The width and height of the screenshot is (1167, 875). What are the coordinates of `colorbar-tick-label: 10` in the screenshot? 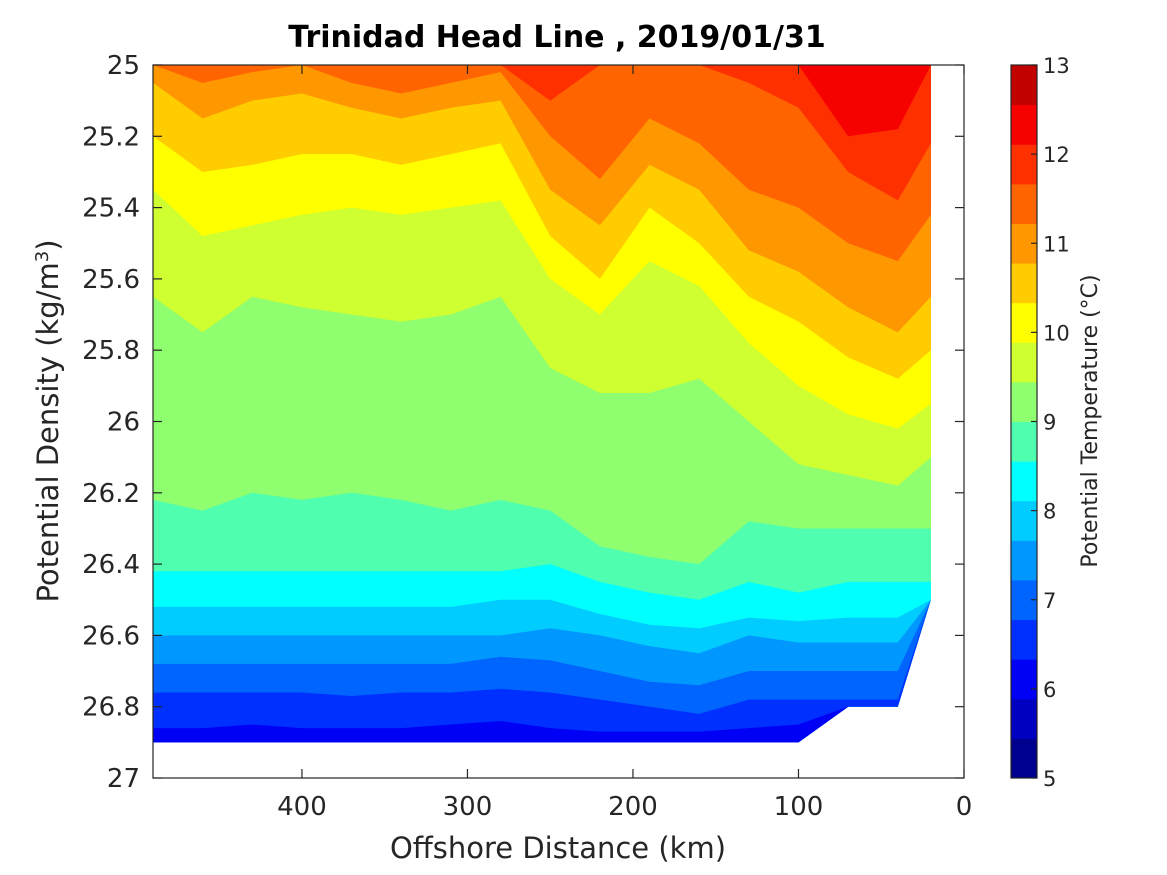 It's located at (1056, 333).